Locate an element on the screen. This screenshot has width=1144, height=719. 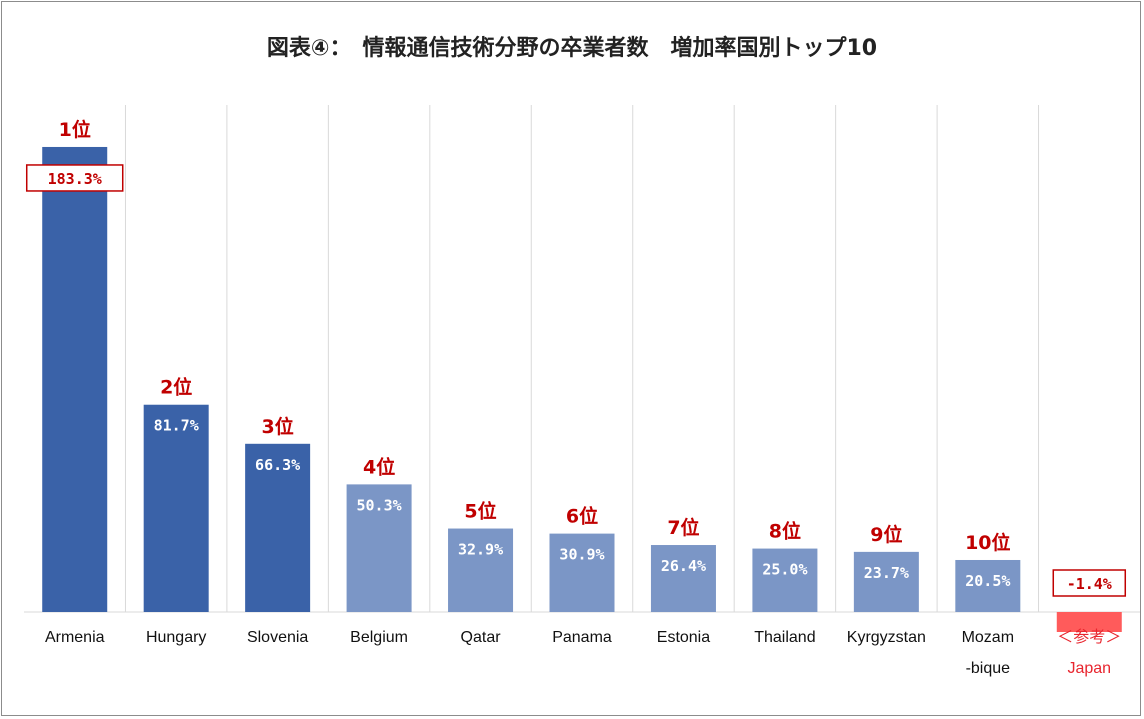
category-label: Qatar is located at coordinates (481, 637).